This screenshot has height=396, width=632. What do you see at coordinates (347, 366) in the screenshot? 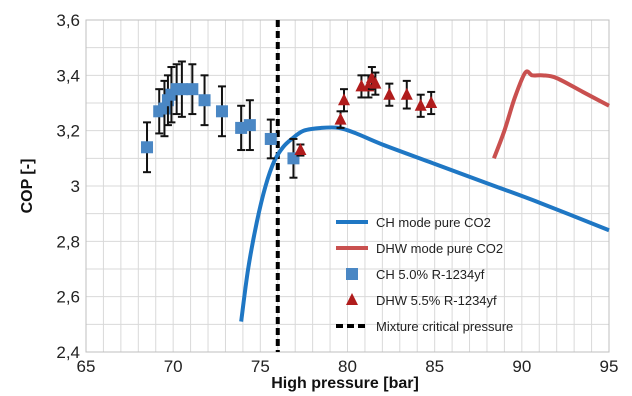
I see `x-tick-label: 80` at bounding box center [347, 366].